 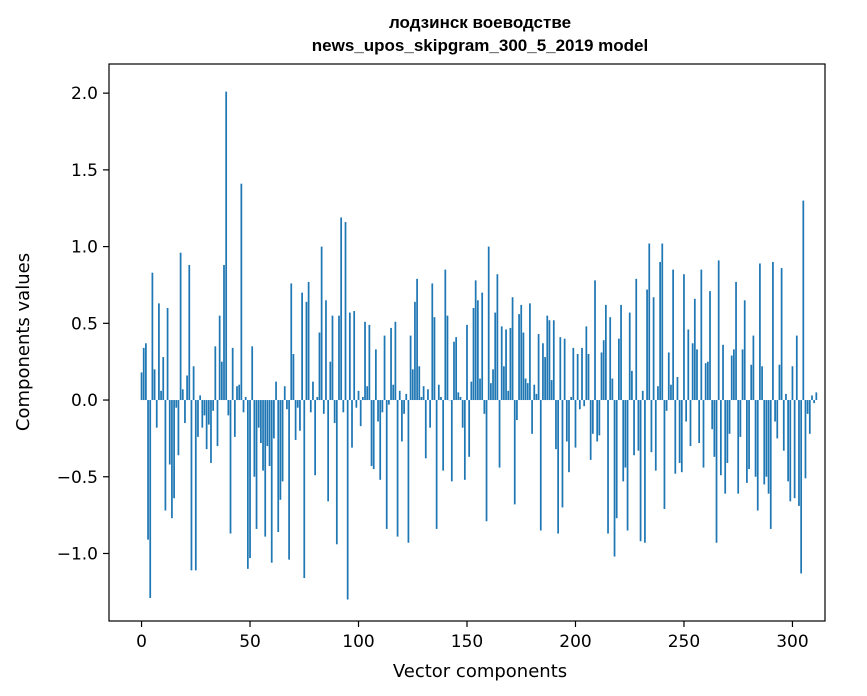 What do you see at coordinates (250, 642) in the screenshot?
I see `x-tick-label-50: 50` at bounding box center [250, 642].